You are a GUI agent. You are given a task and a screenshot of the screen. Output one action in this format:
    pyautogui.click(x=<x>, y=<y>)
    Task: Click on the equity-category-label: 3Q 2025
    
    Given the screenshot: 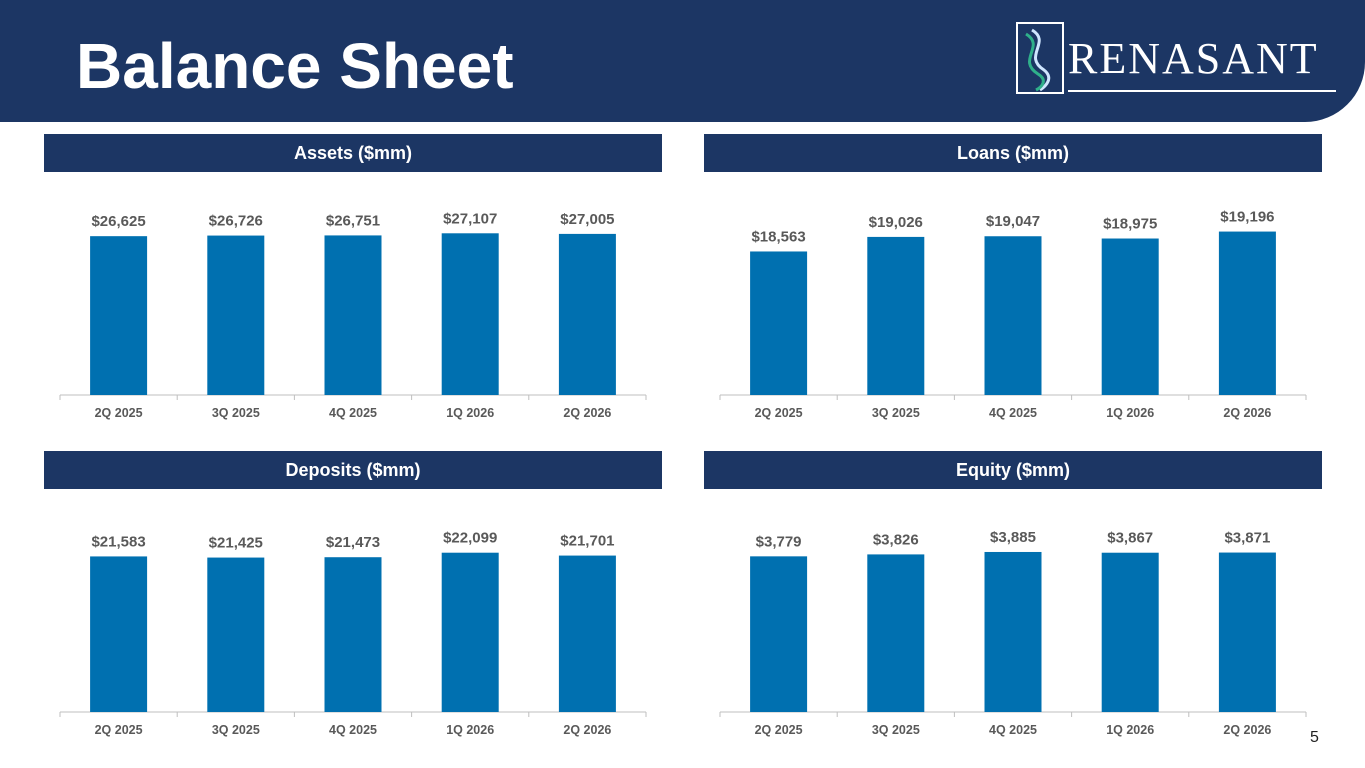 What is the action you would take?
    pyautogui.click(x=896, y=730)
    